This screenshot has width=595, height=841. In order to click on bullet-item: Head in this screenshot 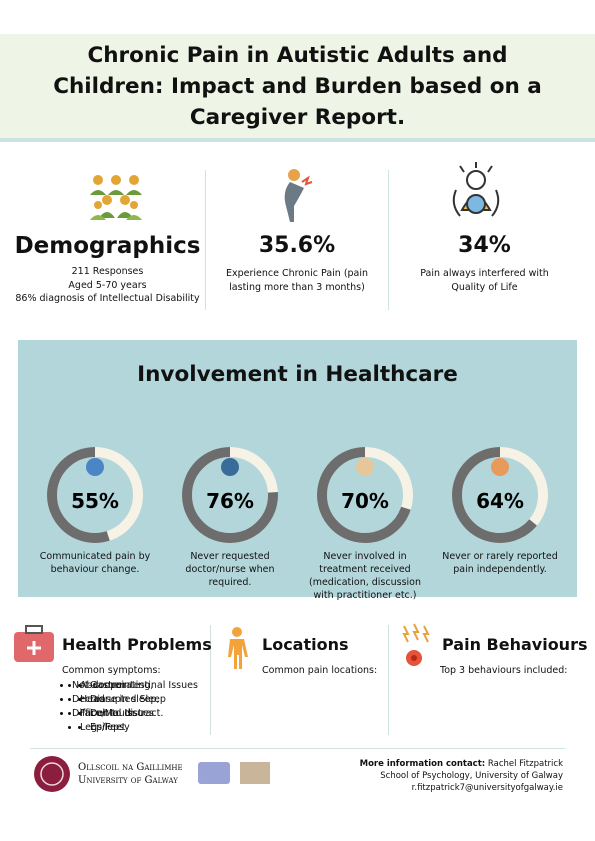, I will do `click(228, 700)`.